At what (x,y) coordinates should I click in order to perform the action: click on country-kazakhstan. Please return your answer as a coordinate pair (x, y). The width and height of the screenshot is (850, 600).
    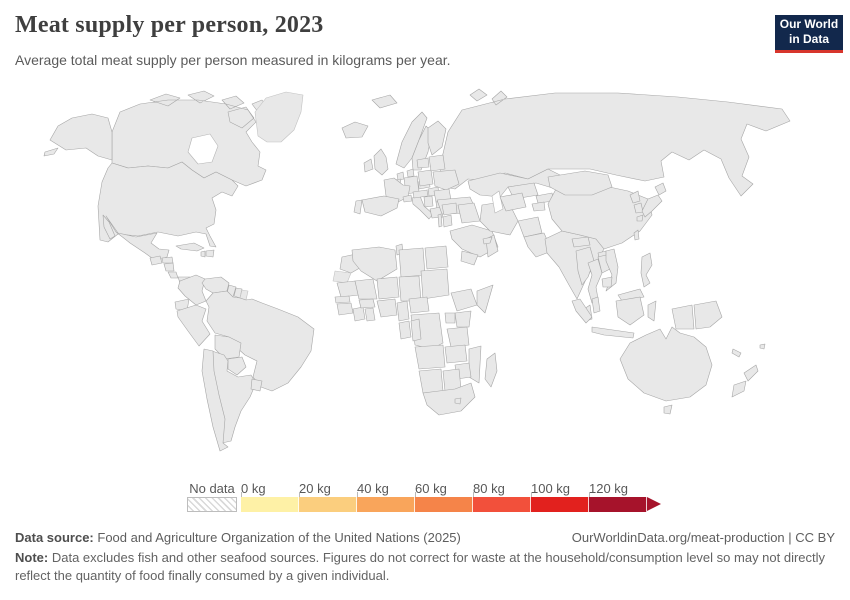
    Looking at the image, I should click on (514, 183).